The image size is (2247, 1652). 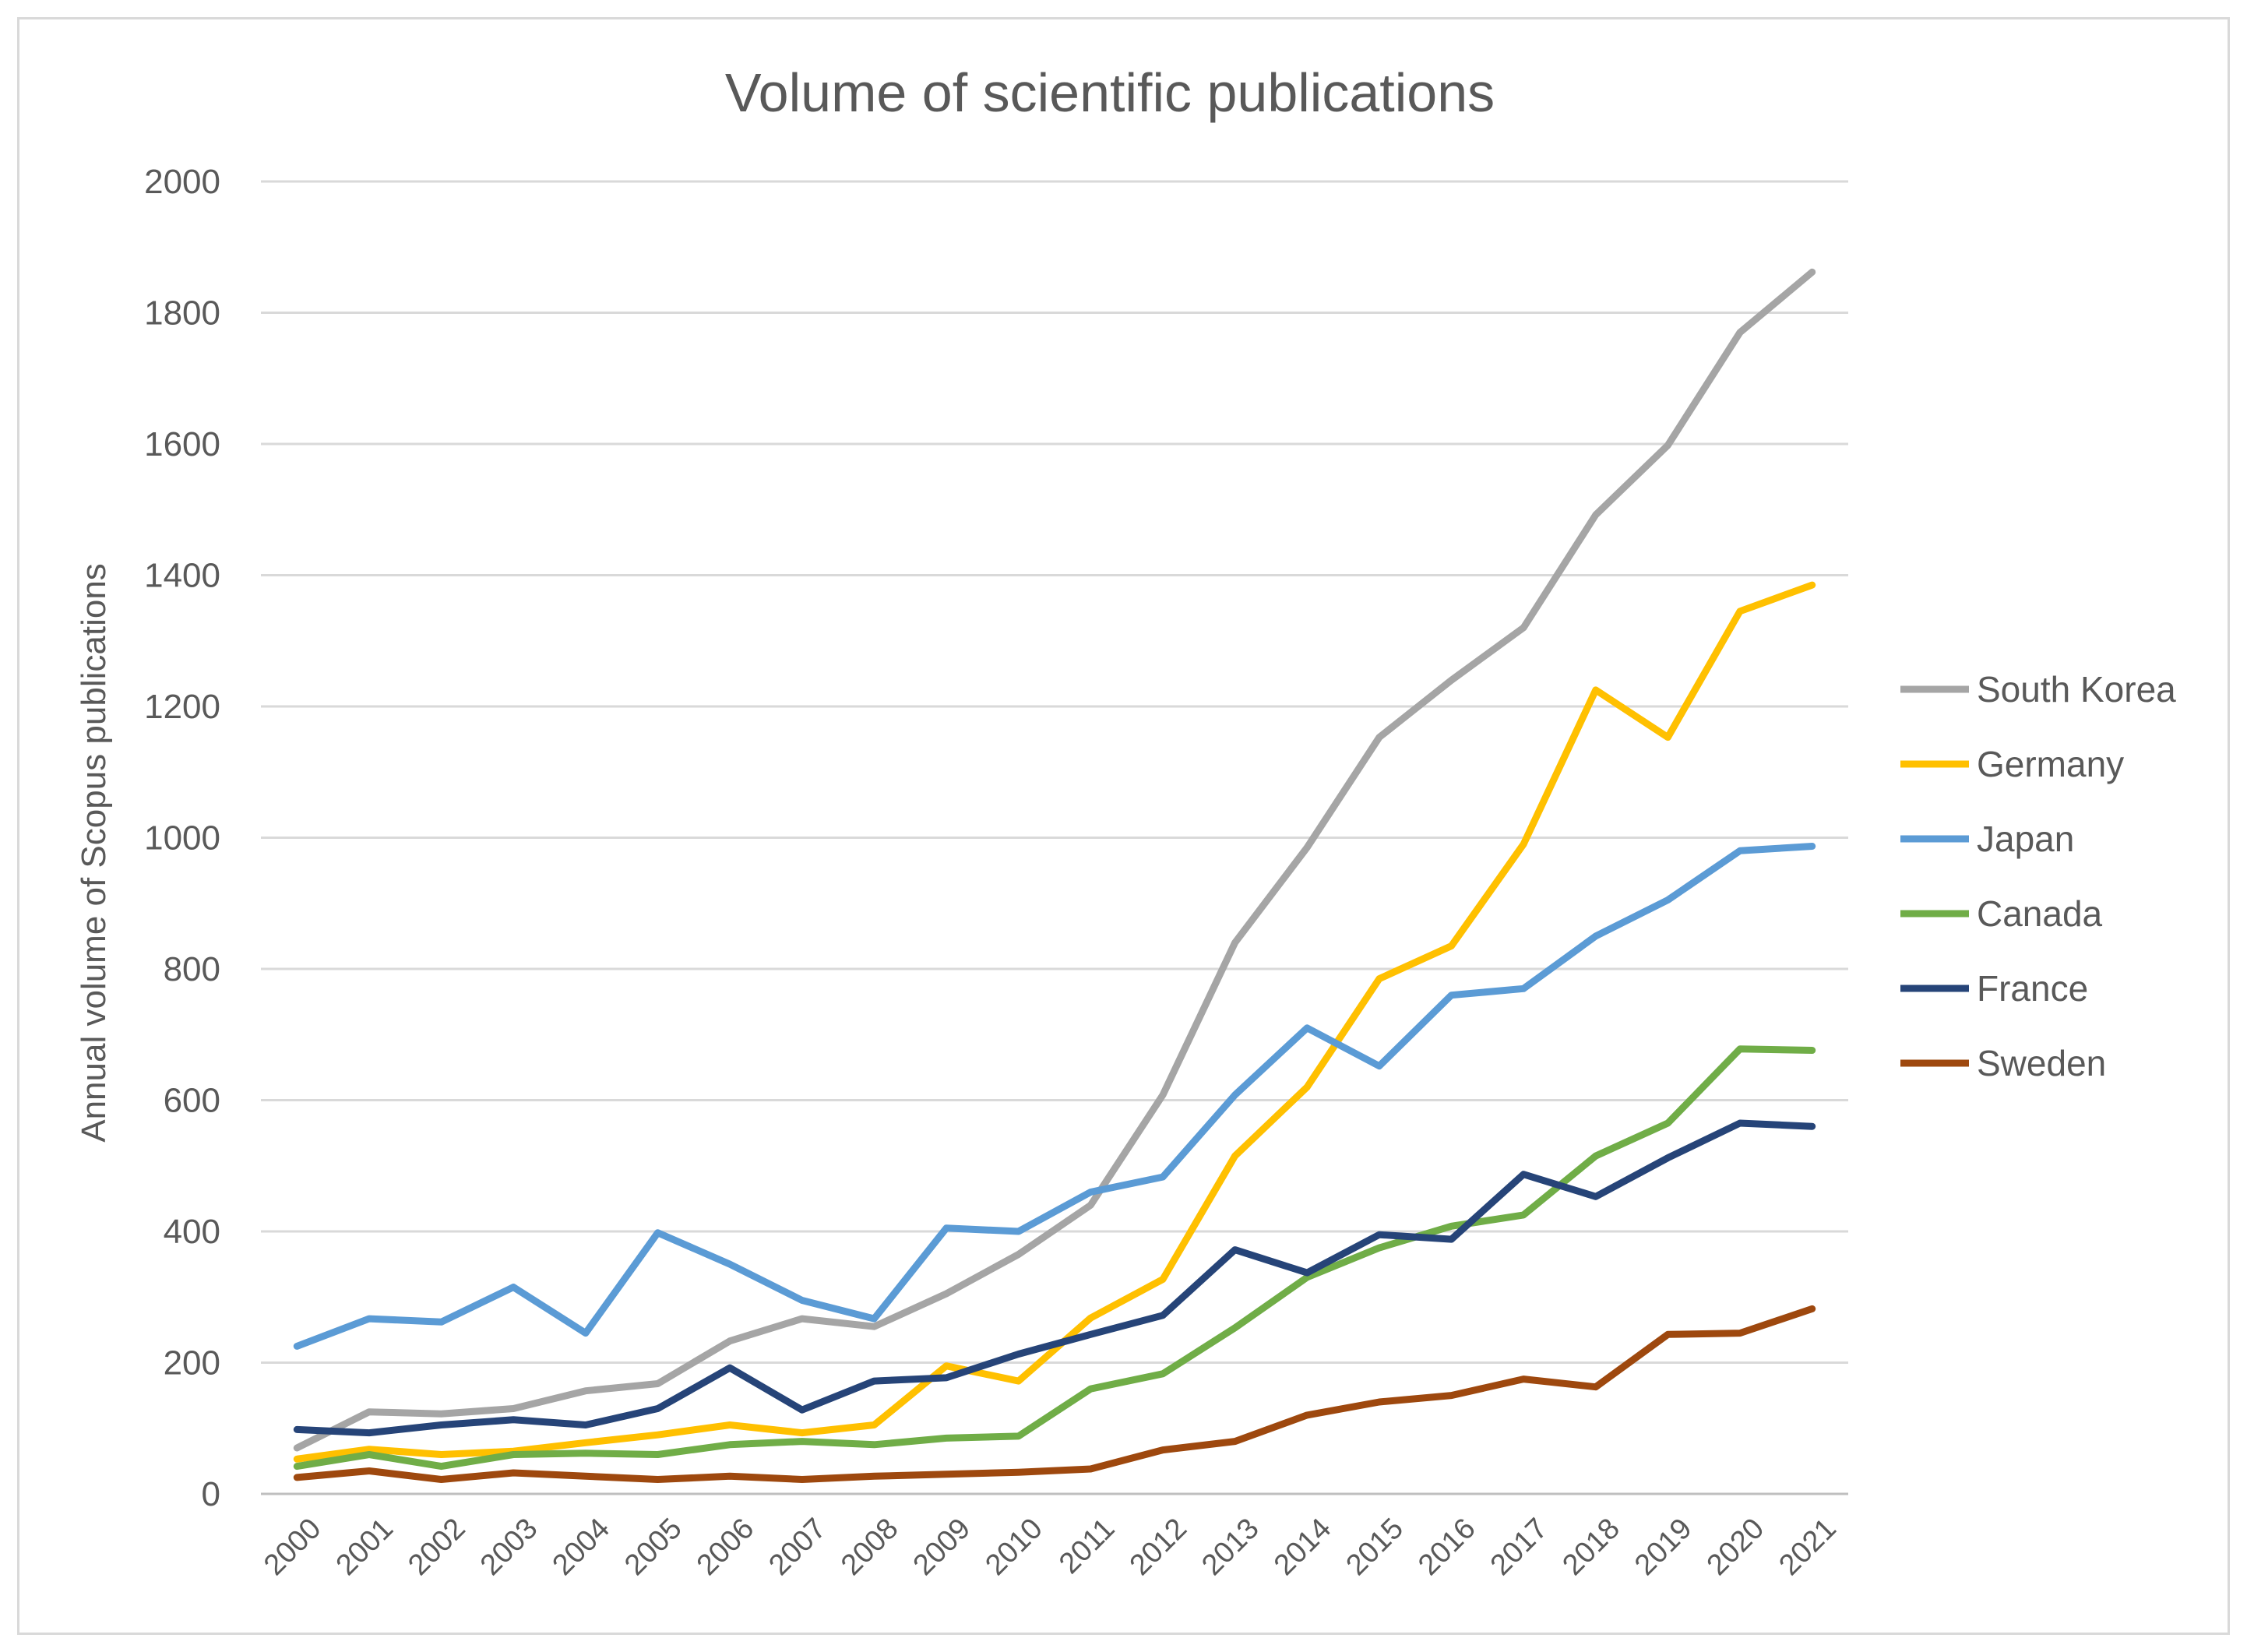 What do you see at coordinates (2040, 913) in the screenshot?
I see `legend-label: Canada` at bounding box center [2040, 913].